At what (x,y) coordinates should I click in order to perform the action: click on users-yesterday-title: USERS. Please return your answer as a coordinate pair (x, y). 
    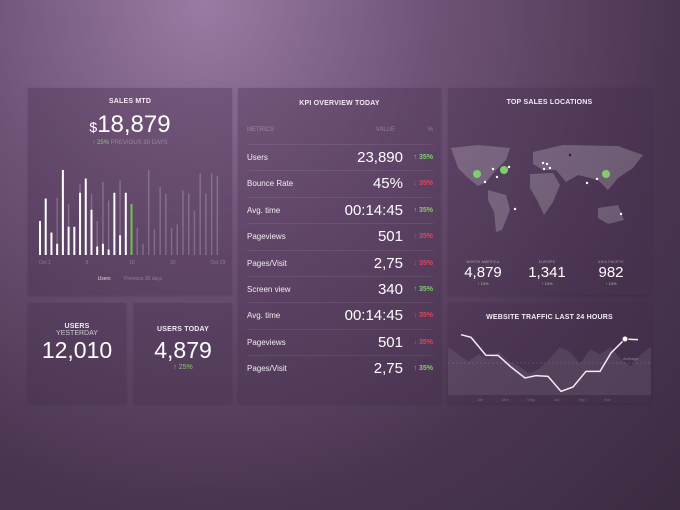
    Looking at the image, I should click on (77, 326).